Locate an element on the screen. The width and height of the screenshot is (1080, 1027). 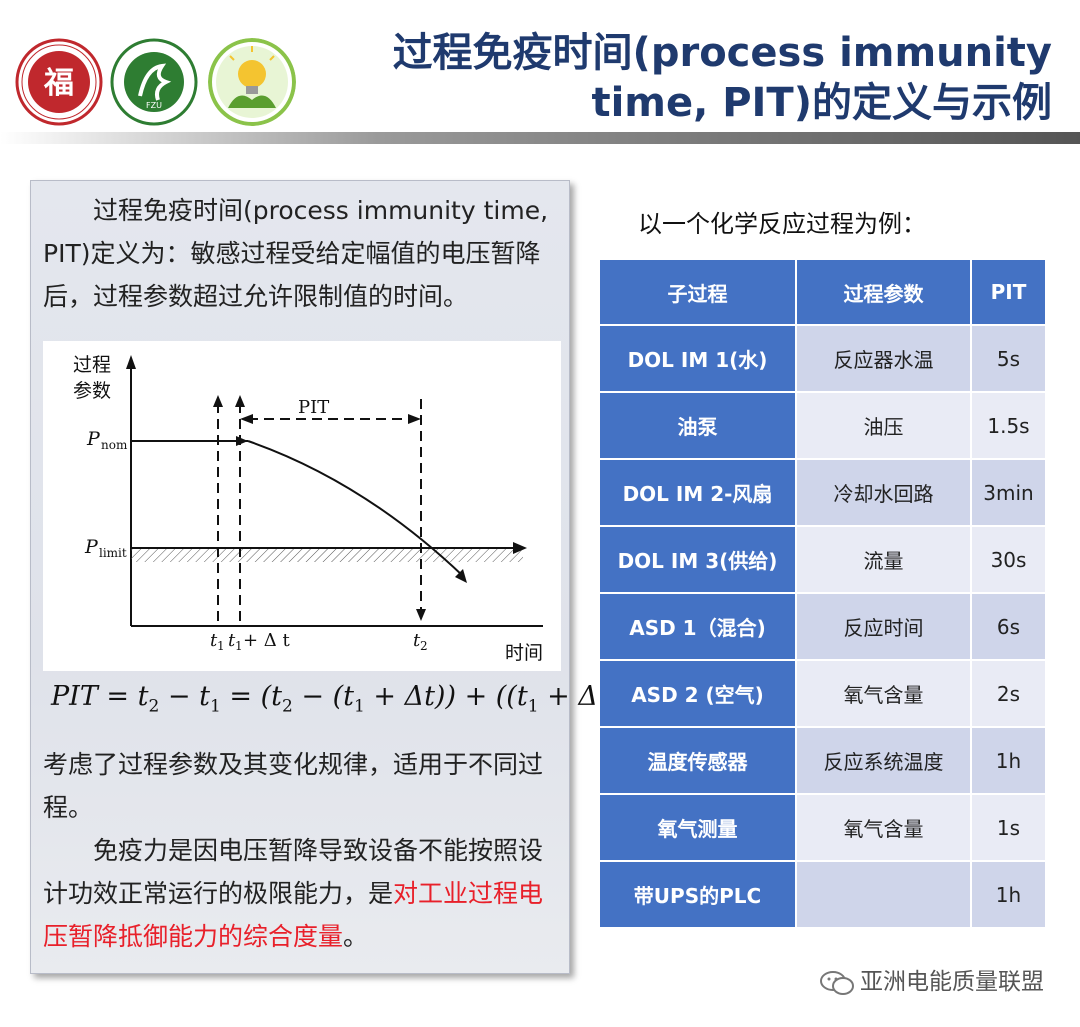
cell-subprocess: 氧气测量 is located at coordinates (697, 827).